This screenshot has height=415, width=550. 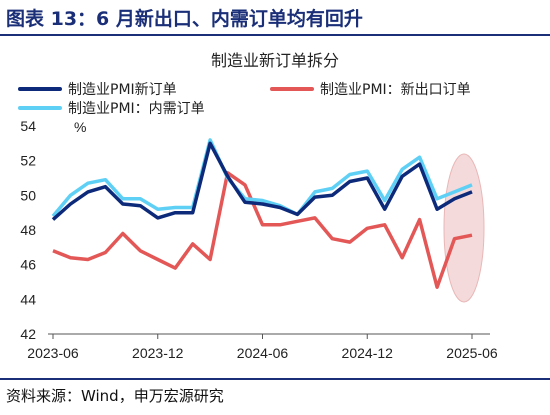 I want to click on x-tick-label: 2023-12, so click(x=158, y=353).